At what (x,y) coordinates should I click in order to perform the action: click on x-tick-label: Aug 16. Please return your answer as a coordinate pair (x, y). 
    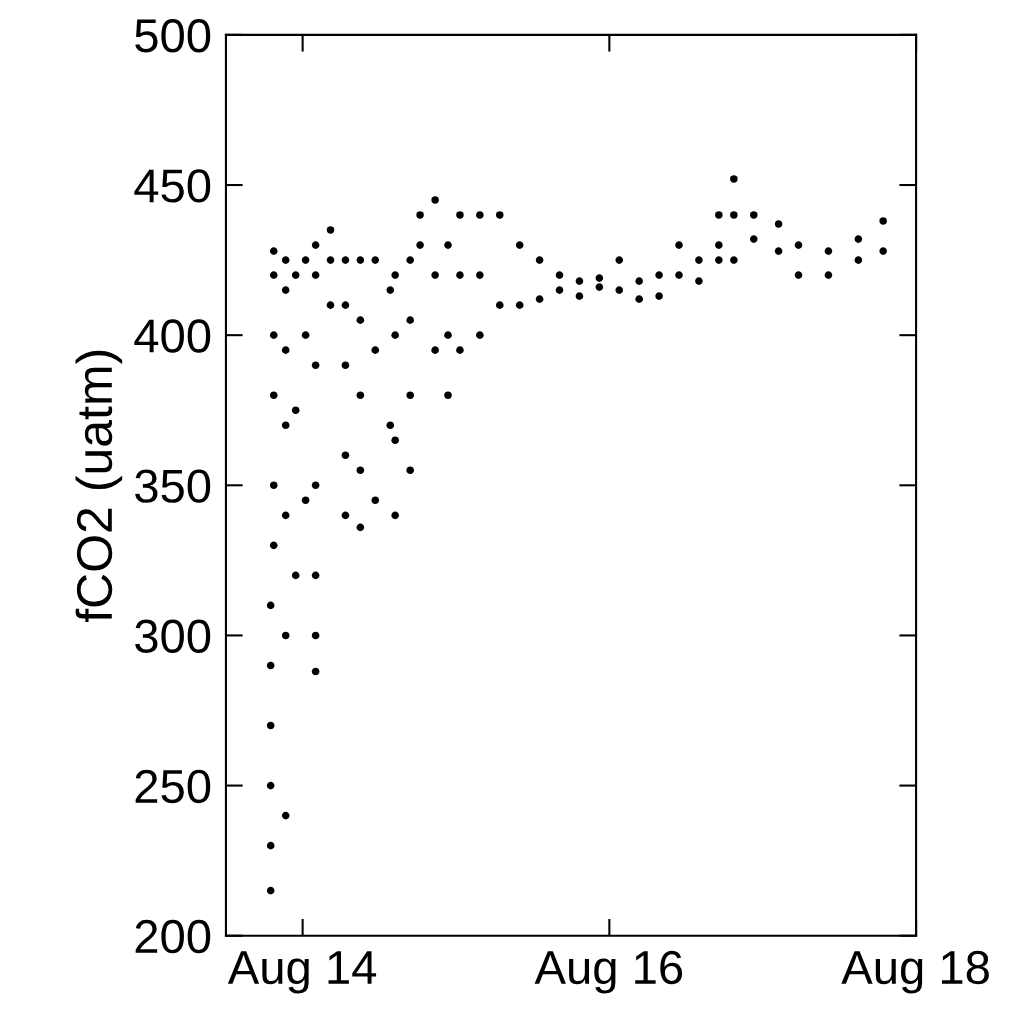
    Looking at the image, I should click on (608, 972).